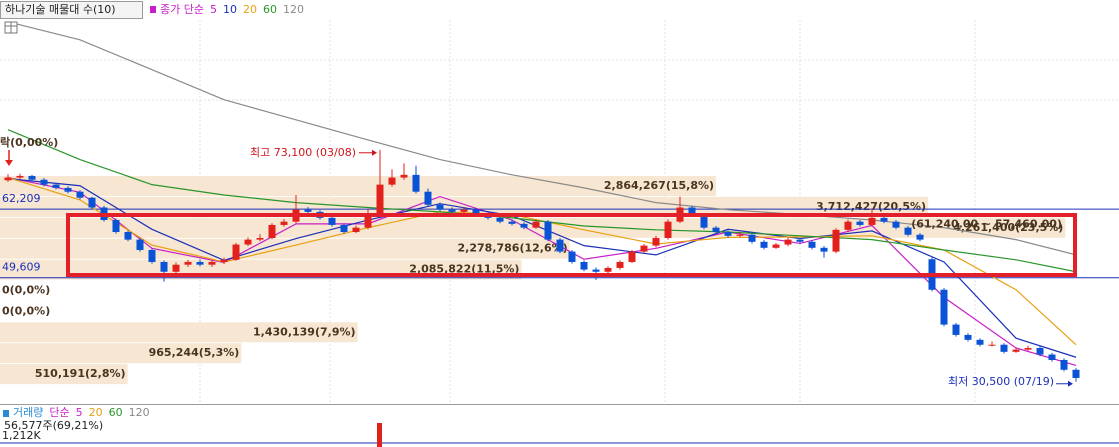  What do you see at coordinates (182, 9) in the screenshot?
I see `legend-entry: 종가 단순` at bounding box center [182, 9].